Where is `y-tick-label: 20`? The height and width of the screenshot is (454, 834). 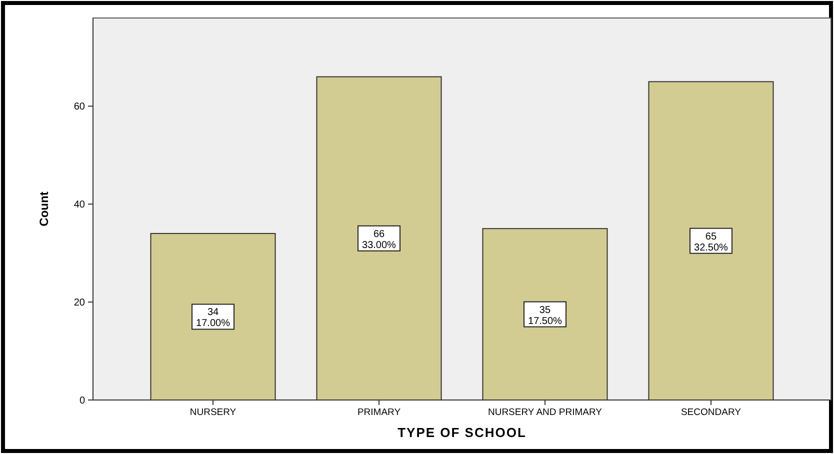
y-tick-label: 20 is located at coordinates (80, 303).